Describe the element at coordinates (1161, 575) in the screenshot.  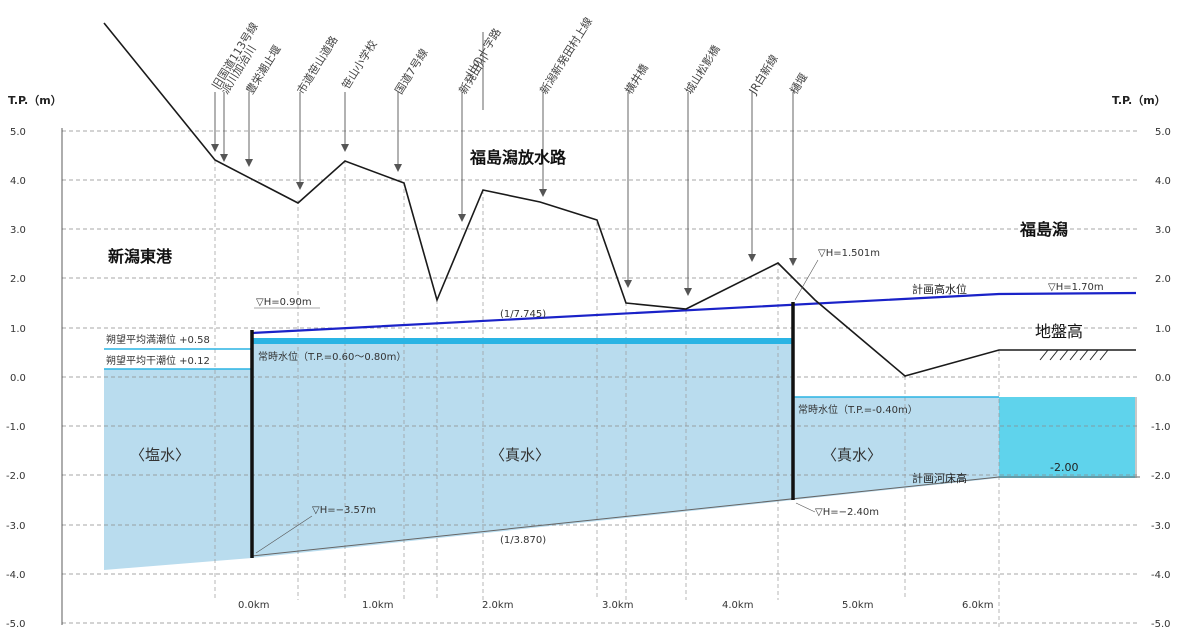
I see `y-tick-right: -4.0` at that location.